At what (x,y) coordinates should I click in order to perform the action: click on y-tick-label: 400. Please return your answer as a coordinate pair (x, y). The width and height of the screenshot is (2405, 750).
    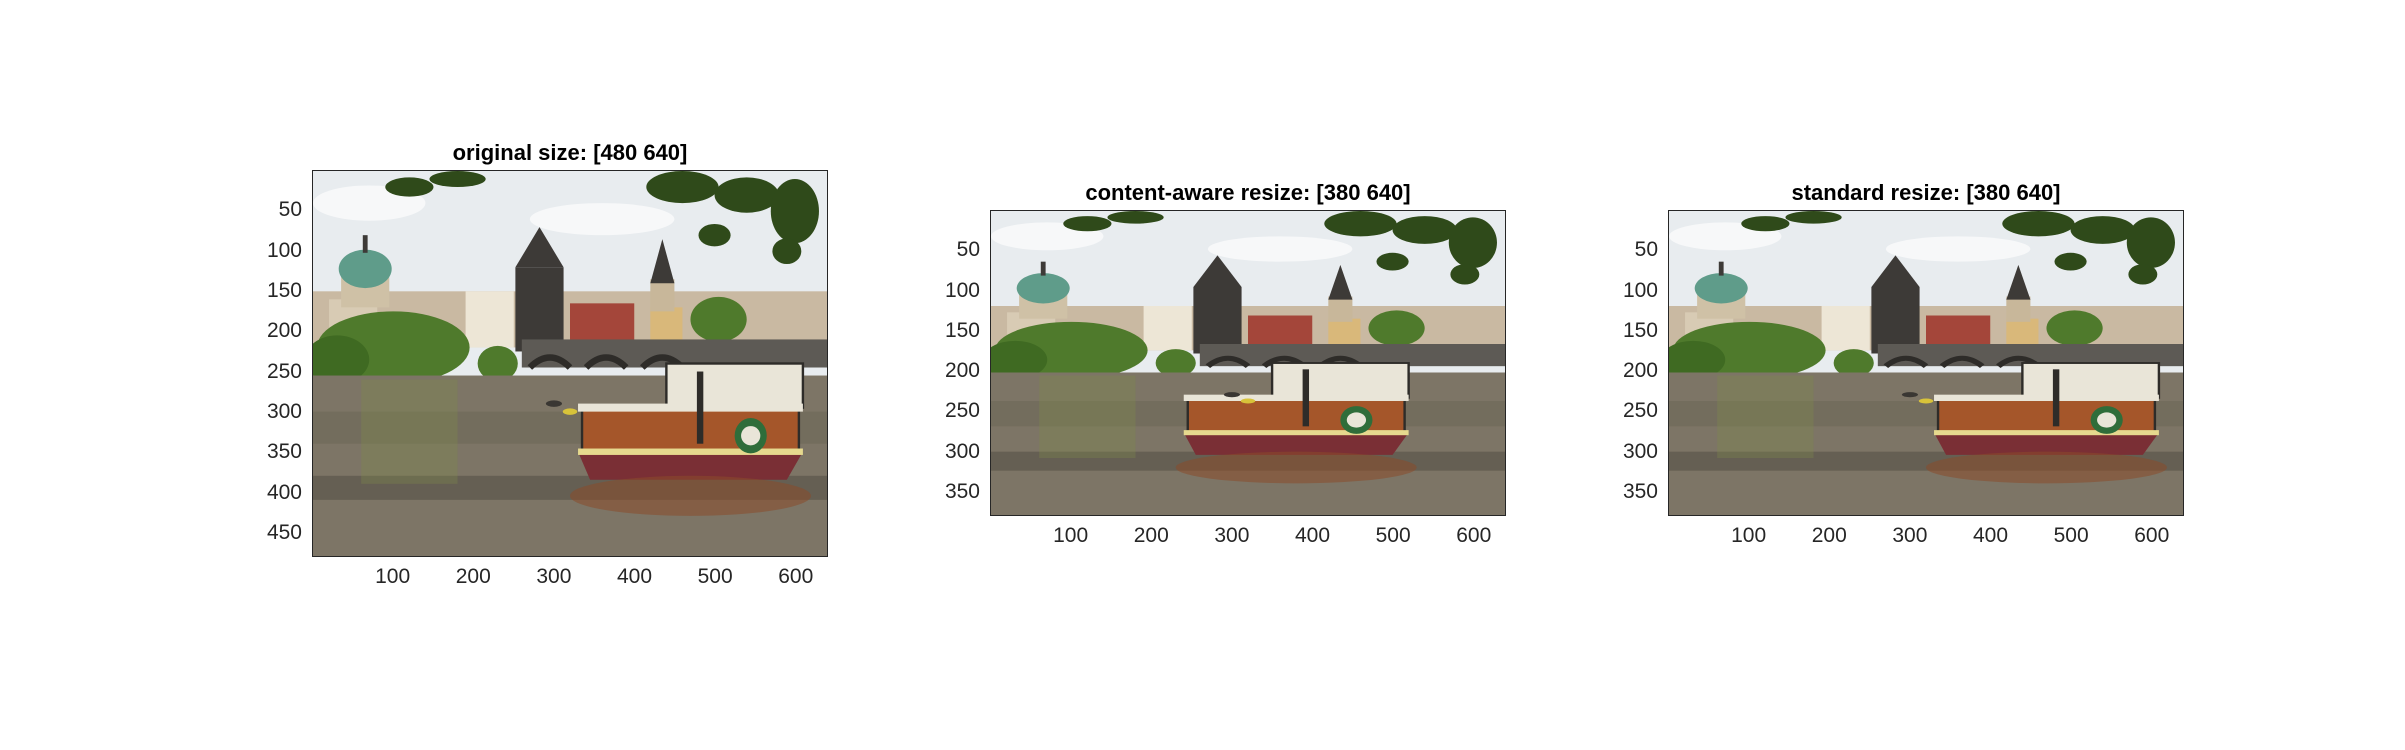
    Looking at the image, I should click on (284, 492).